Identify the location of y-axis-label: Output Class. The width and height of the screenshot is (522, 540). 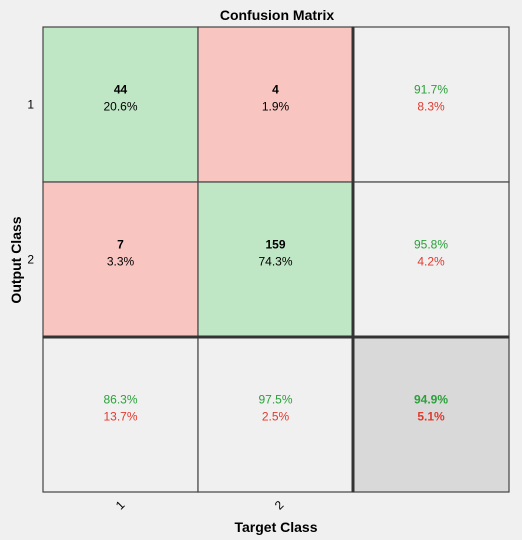
(16, 259).